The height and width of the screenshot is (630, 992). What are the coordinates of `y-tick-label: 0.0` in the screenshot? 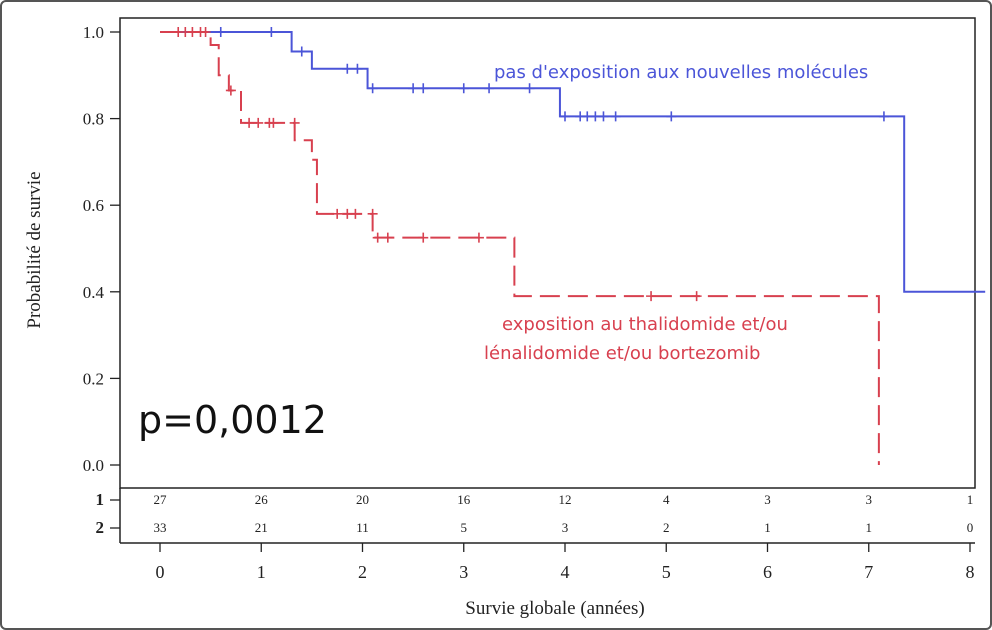 It's located at (93, 465).